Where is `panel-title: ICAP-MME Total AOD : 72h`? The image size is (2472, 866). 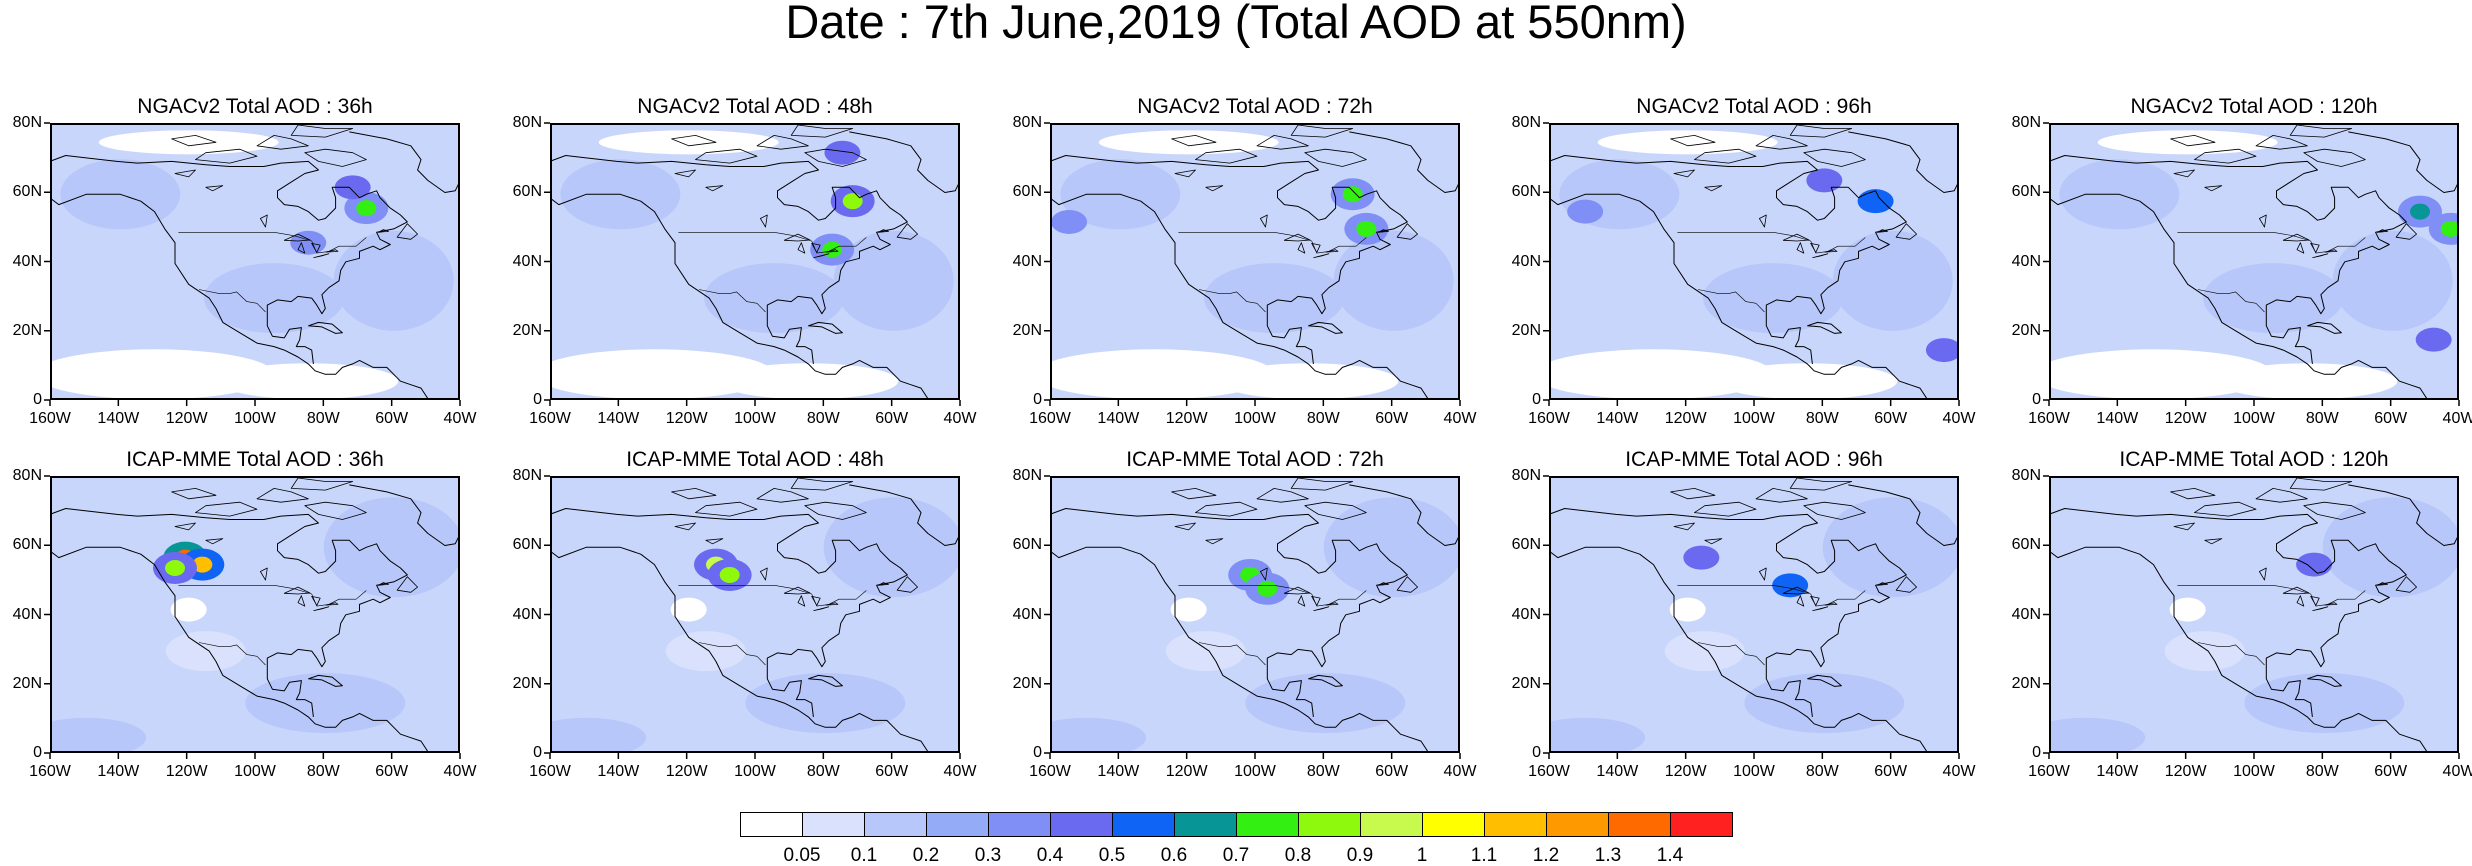 panel-title: ICAP-MME Total AOD : 72h is located at coordinates (1255, 459).